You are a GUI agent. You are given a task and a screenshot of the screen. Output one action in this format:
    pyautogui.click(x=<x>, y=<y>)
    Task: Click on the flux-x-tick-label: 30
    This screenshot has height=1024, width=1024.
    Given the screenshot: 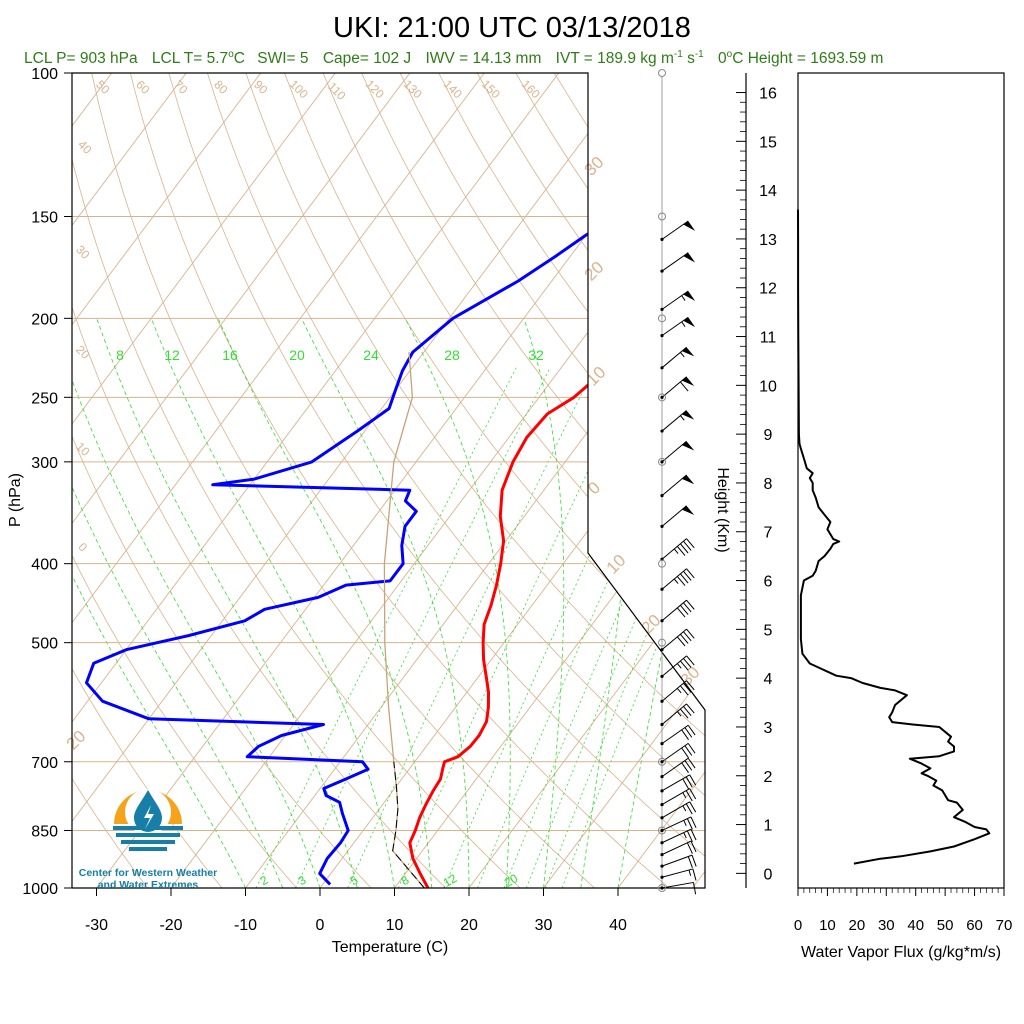 What is the action you would take?
    pyautogui.click(x=886, y=925)
    